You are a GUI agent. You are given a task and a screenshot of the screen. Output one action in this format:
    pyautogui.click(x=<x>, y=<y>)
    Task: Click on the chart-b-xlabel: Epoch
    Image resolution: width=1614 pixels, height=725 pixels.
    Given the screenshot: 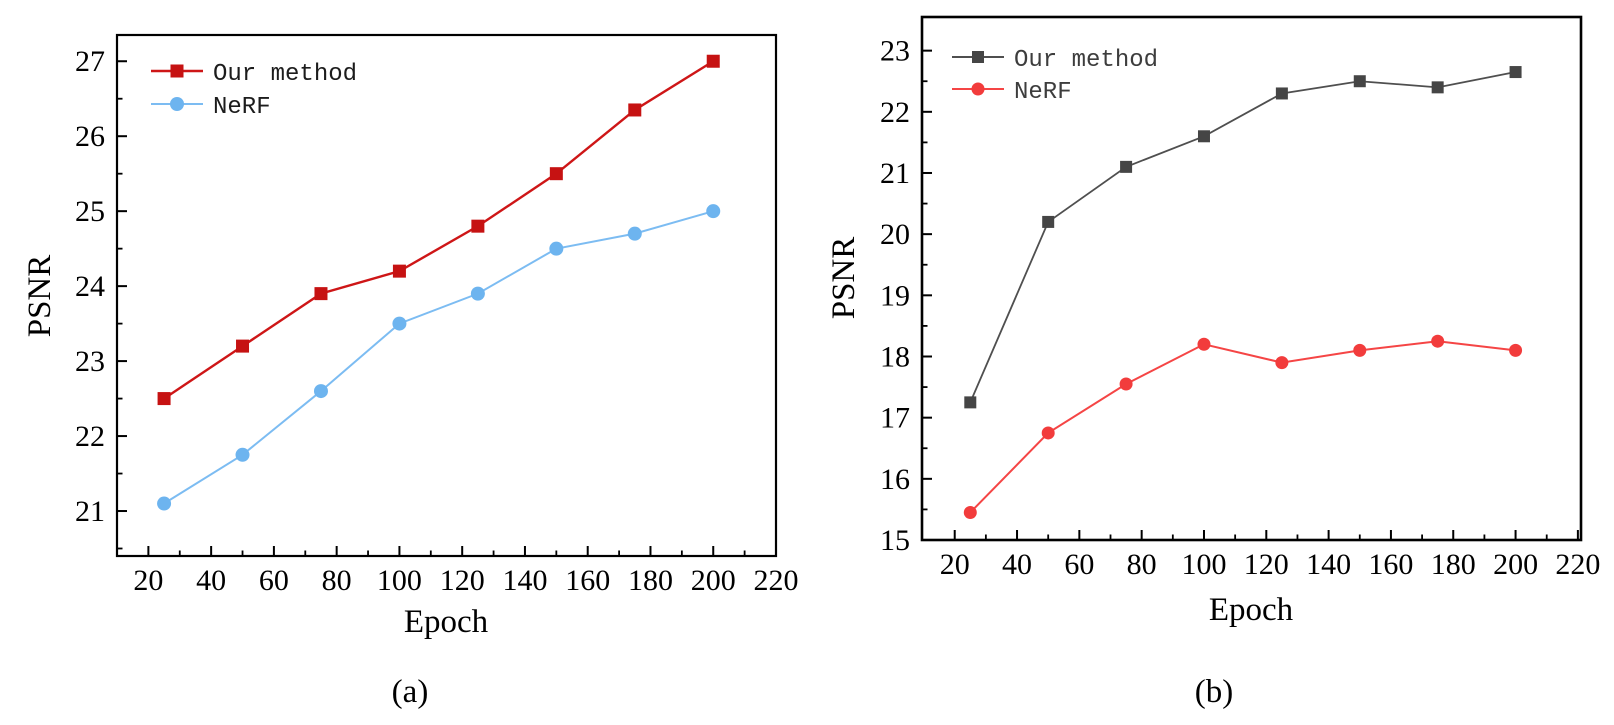 What is the action you would take?
    pyautogui.click(x=1251, y=610)
    